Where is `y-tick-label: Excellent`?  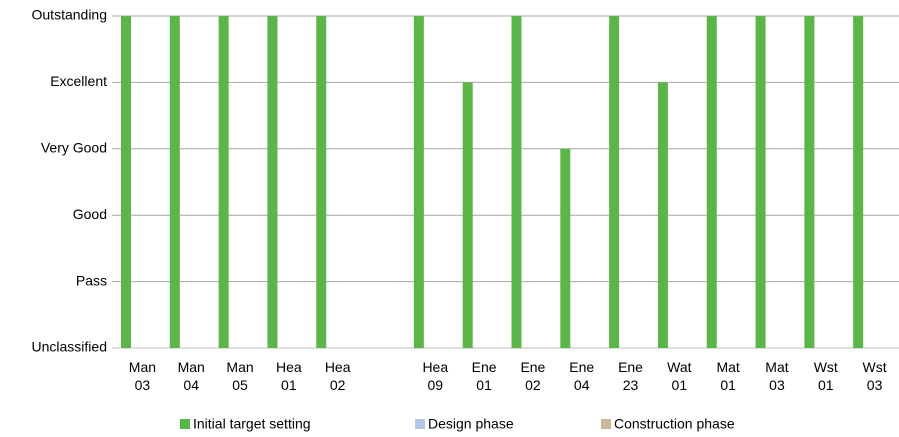
y-tick-label: Excellent is located at coordinates (78, 81).